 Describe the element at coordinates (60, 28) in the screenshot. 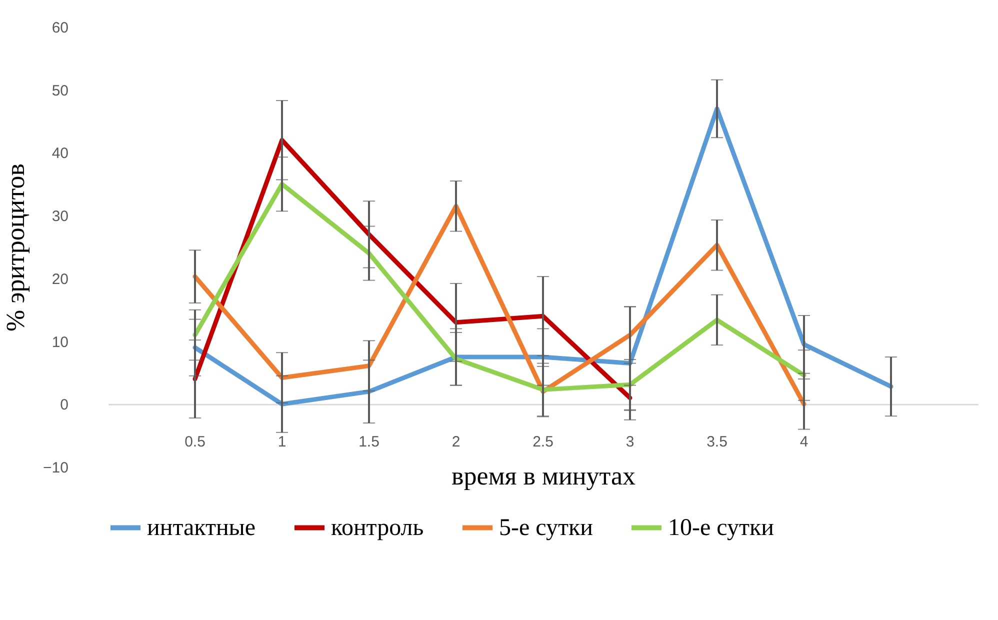

I see `y-tick-label: 60` at that location.